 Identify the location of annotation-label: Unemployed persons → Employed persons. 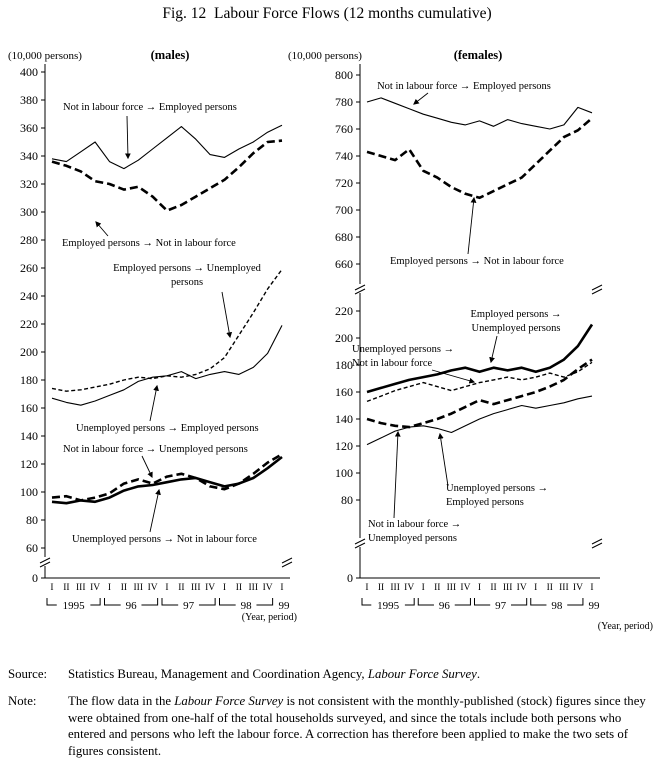
(167, 428).